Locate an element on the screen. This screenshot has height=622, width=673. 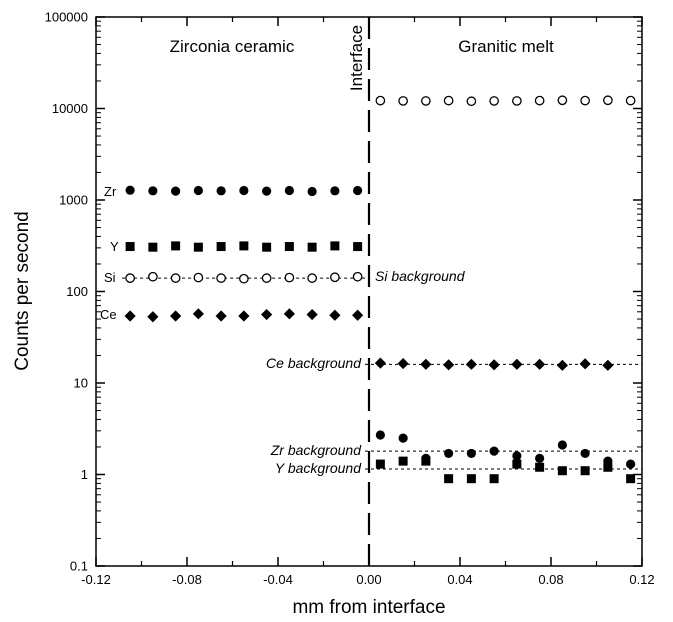
series-label-ce: Ce is located at coordinates (108, 314).